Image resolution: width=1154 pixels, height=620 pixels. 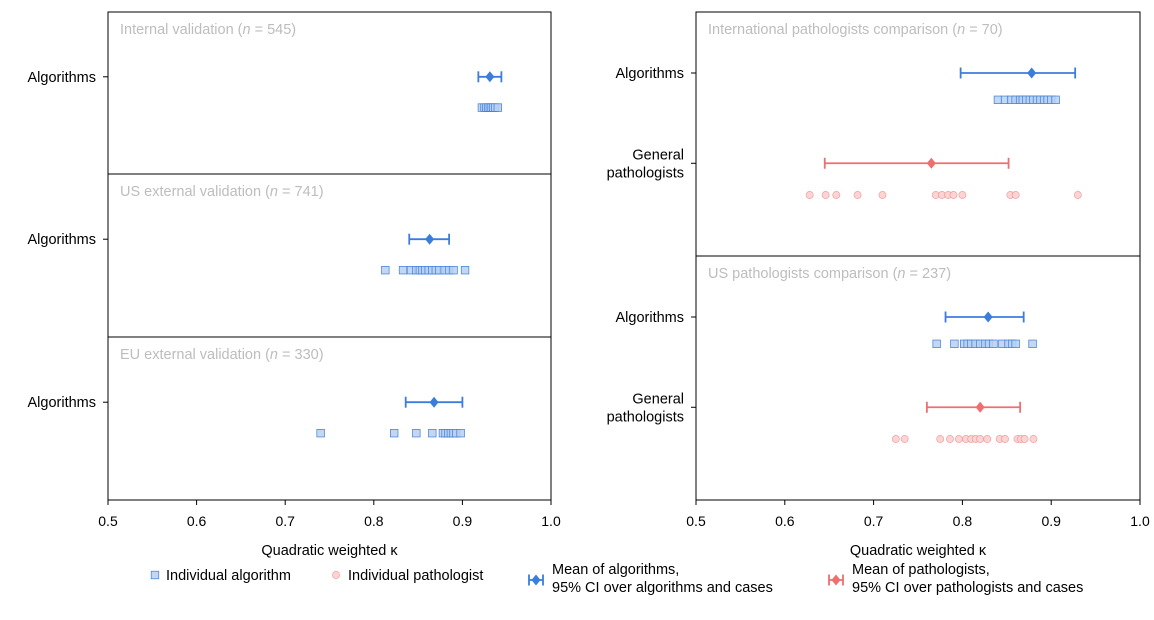 I want to click on legend-label: Individual pathologist, so click(x=415, y=576).